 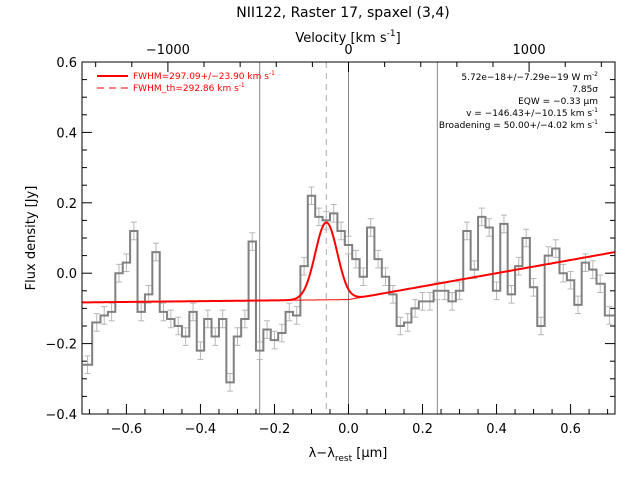 I want to click on annotation-line-sigma: 7.85σ, so click(x=585, y=90).